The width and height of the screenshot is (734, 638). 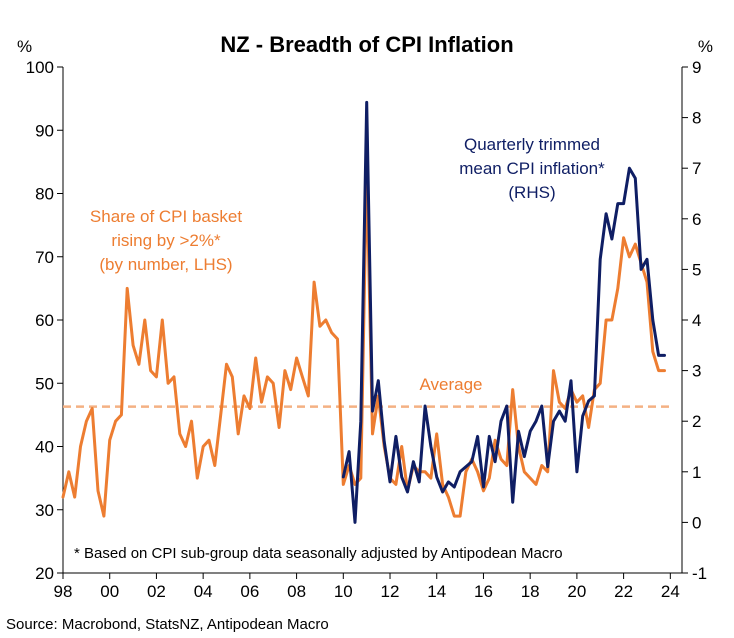 What do you see at coordinates (696, 168) in the screenshot?
I see `right-tick-label: 7` at bounding box center [696, 168].